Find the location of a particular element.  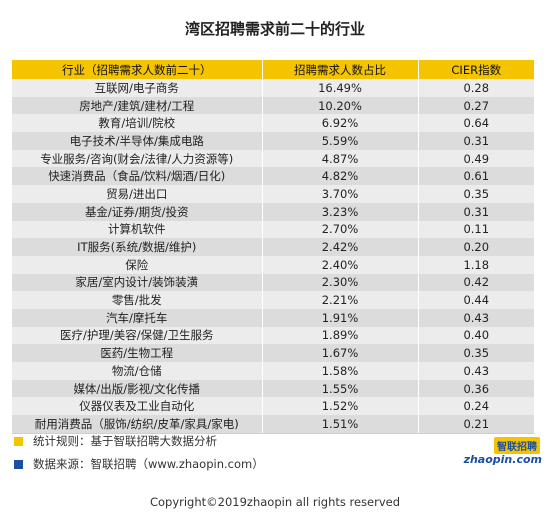

share-cell: 2.70% is located at coordinates (340, 229).